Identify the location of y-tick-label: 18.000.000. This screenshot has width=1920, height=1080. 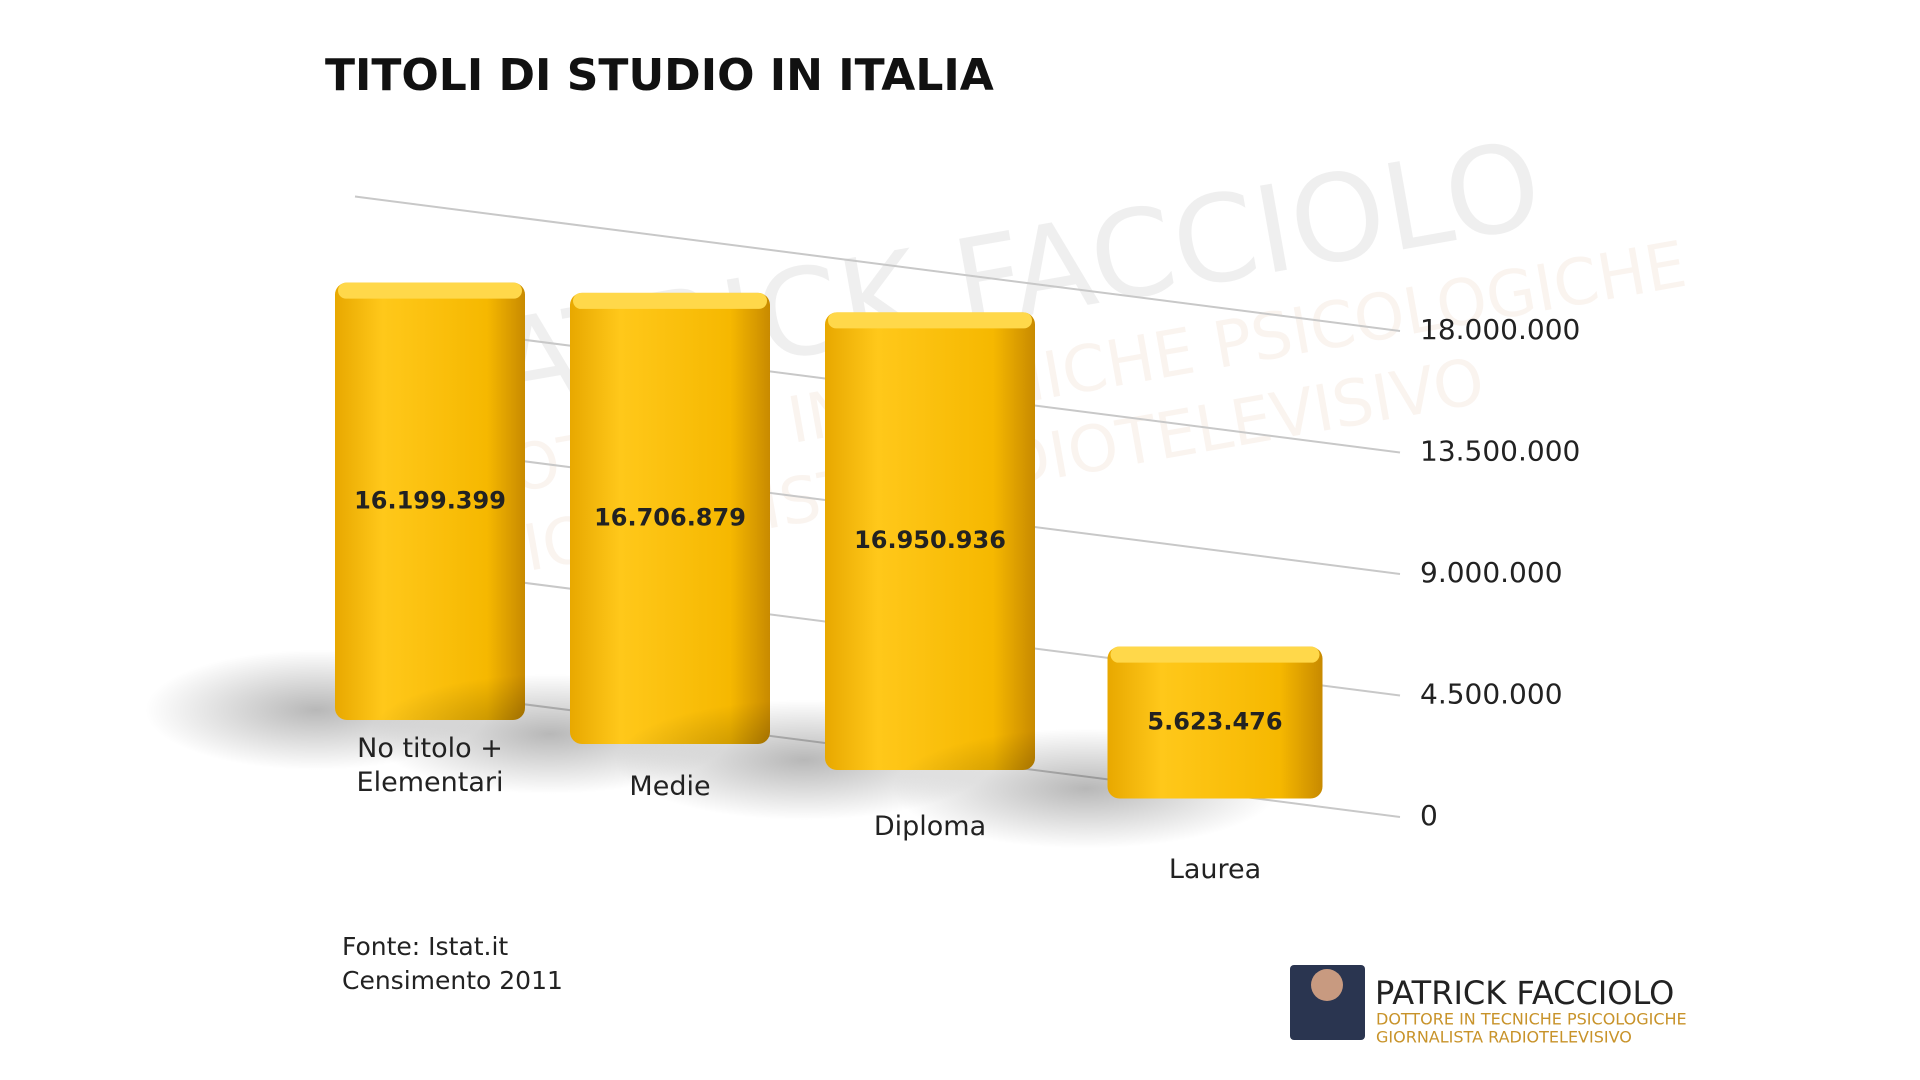
(1500, 329).